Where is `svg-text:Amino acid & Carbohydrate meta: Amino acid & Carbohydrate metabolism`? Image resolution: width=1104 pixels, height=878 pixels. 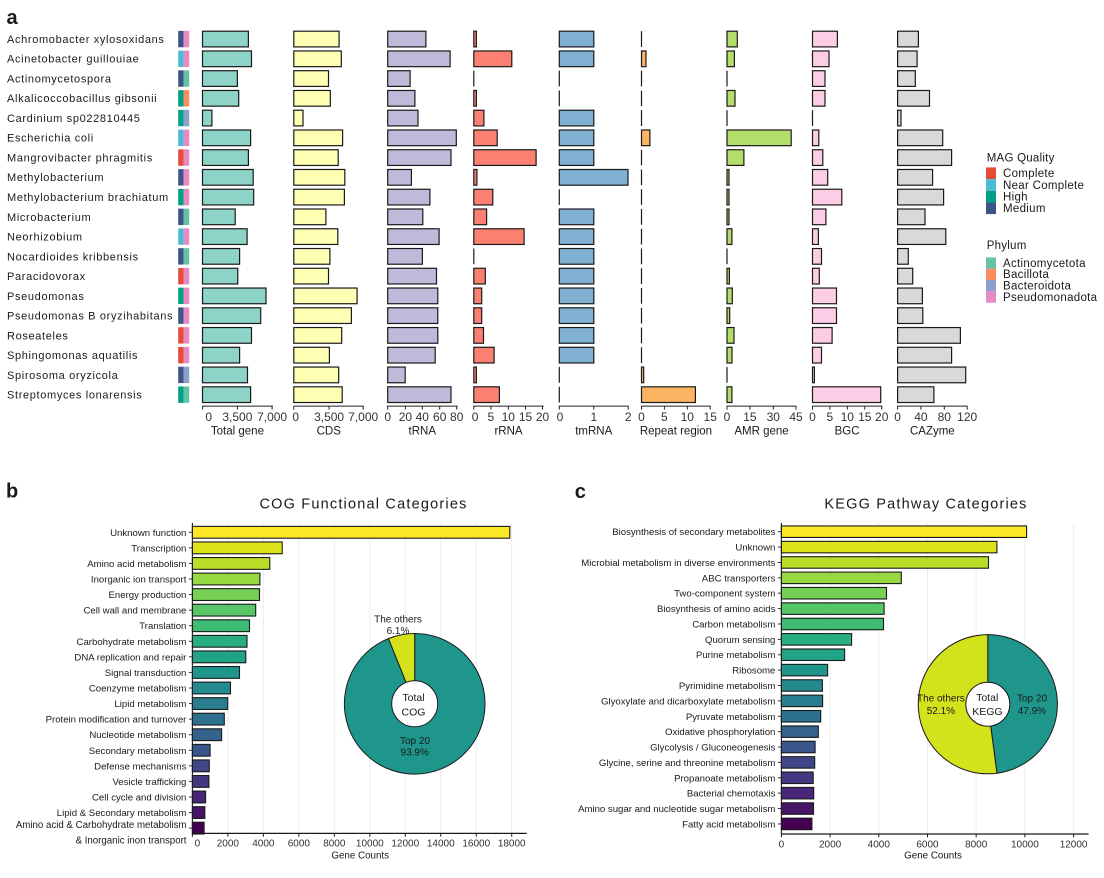
svg-text:Amino acid & Carbohydrate meta: Amino acid & Carbohydrate metabolism is located at coordinates (101, 825).